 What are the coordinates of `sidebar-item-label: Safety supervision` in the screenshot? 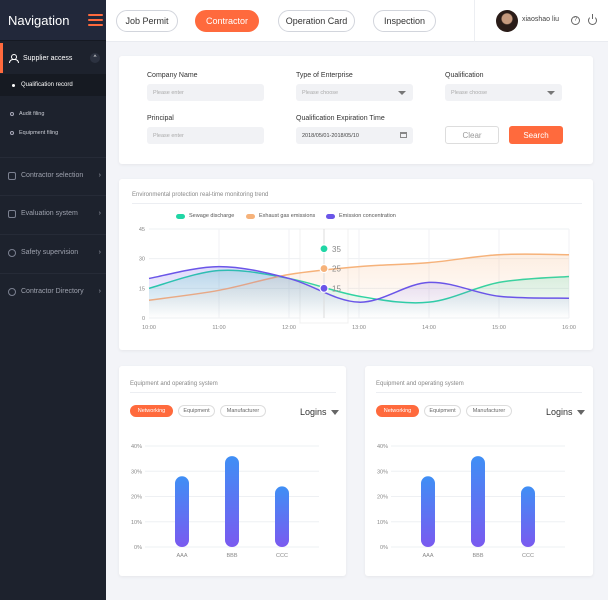 It's located at (50, 252).